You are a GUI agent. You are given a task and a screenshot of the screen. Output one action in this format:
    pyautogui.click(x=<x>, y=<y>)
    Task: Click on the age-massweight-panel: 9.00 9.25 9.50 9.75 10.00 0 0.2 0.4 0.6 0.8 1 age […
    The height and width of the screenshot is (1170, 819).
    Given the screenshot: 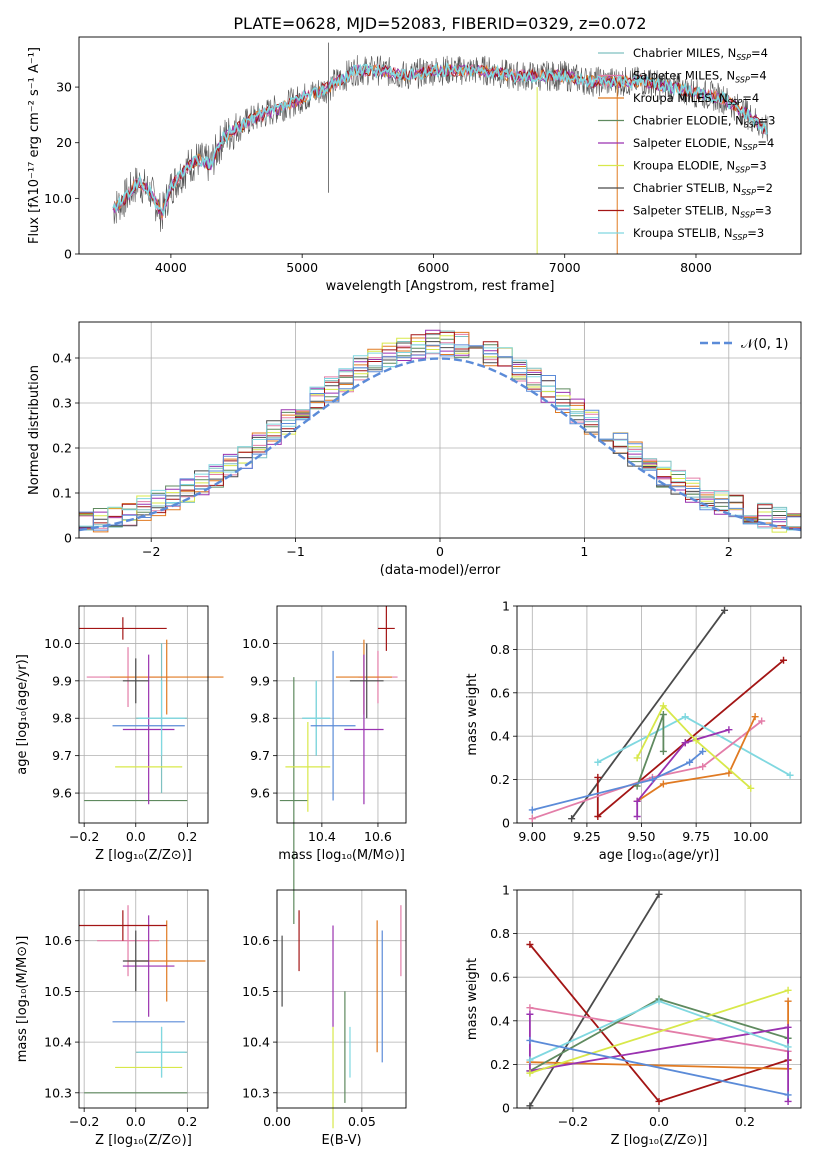 What is the action you would take?
    pyautogui.click(x=633, y=731)
    